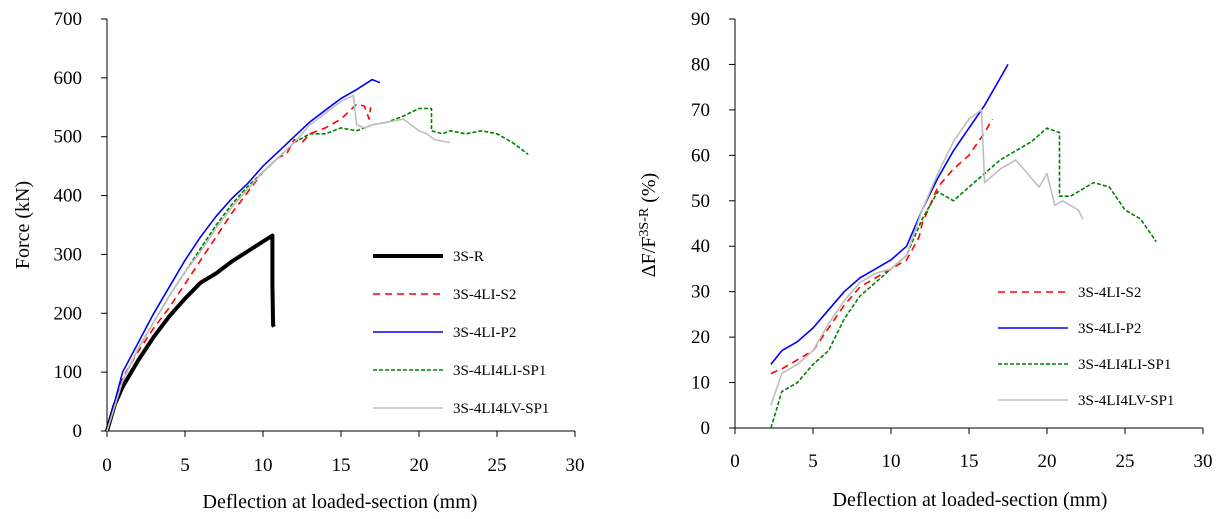 The height and width of the screenshot is (519, 1219). I want to click on chart1-legend-label-3s-4li4lv-sp1: 3S-4LI4LV-SP1, so click(501, 409).